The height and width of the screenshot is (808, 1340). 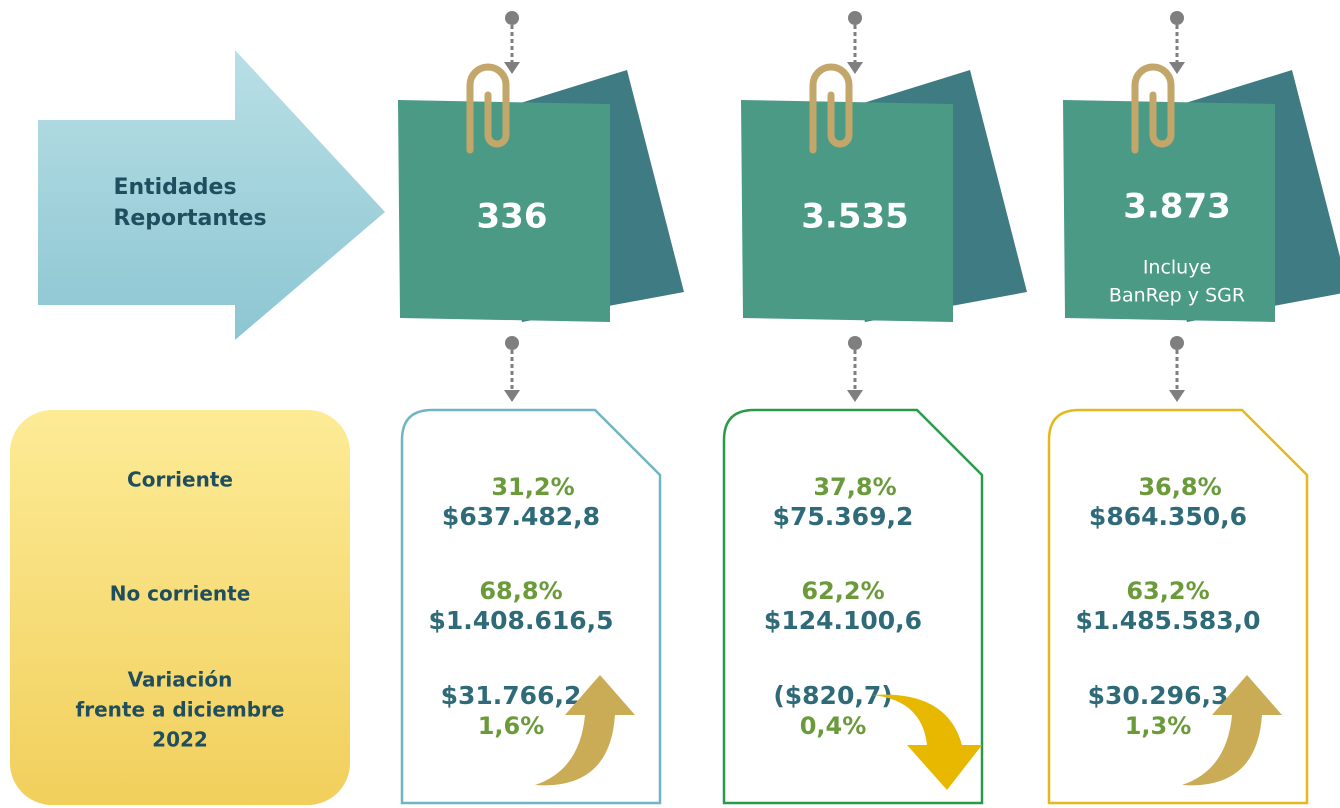 I want to click on amount: $31.766,2, so click(x=511, y=695).